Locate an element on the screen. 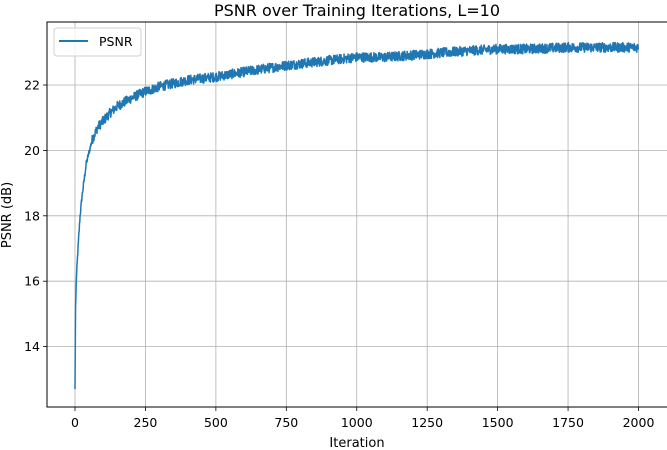 The width and height of the screenshot is (667, 450). y-tick-label: 22 is located at coordinates (32, 85).